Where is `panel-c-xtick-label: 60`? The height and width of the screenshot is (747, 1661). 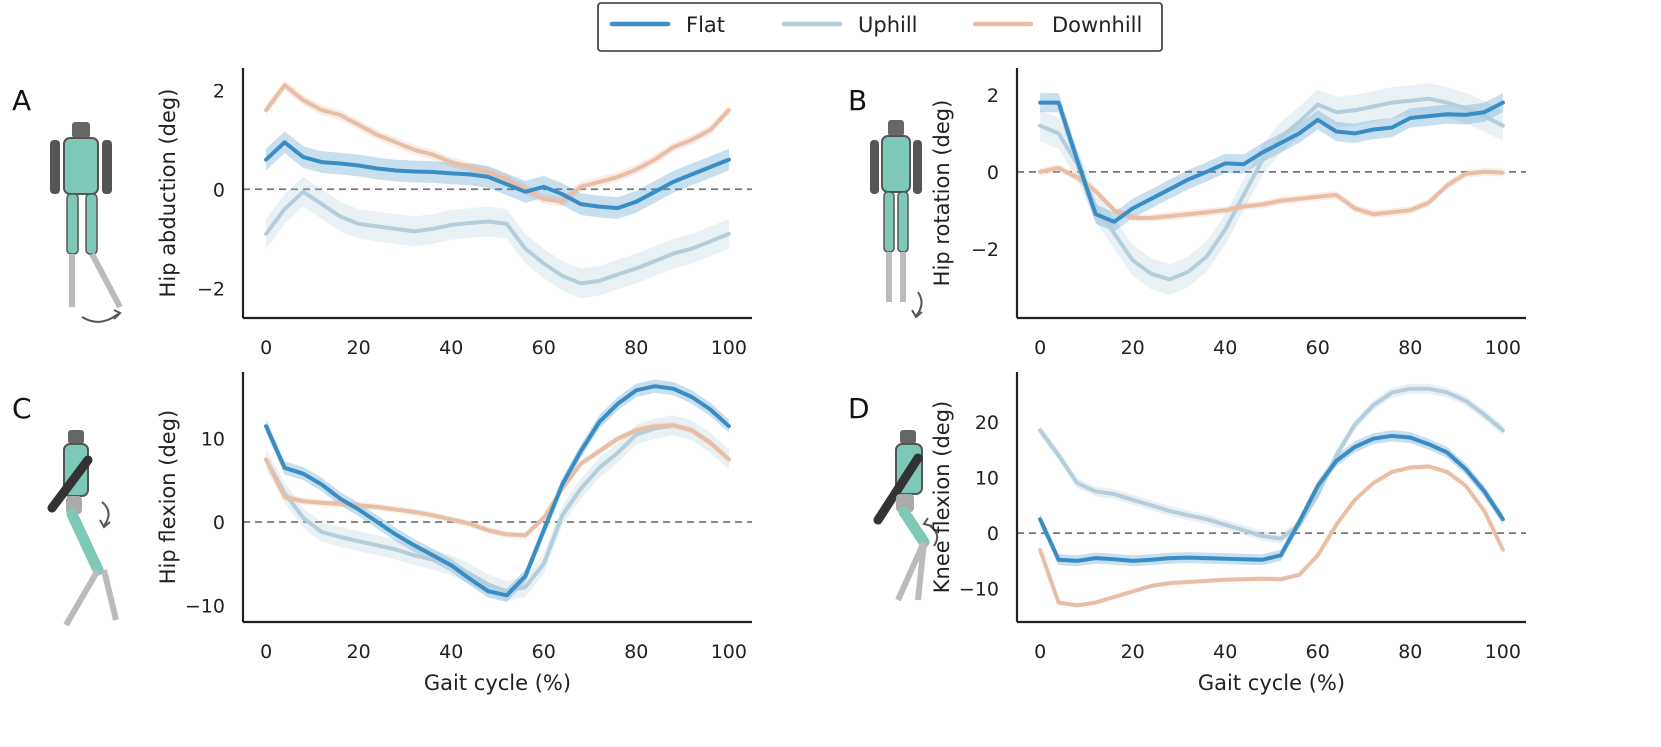 panel-c-xtick-label: 60 is located at coordinates (544, 652).